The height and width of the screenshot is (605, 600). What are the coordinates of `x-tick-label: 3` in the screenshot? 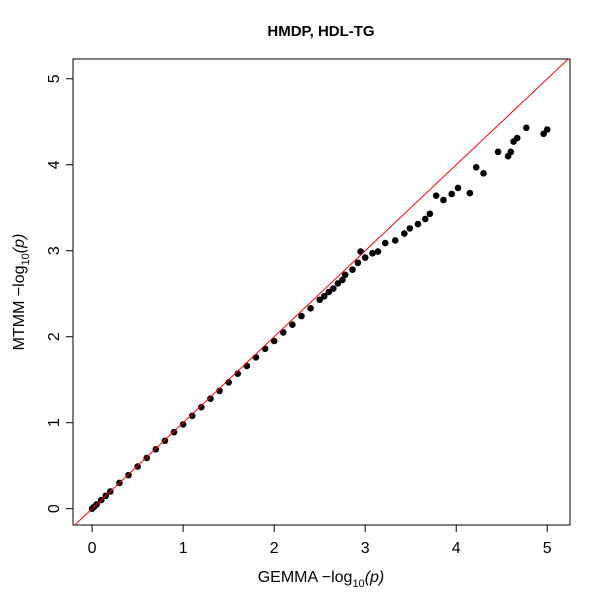 It's located at (365, 548).